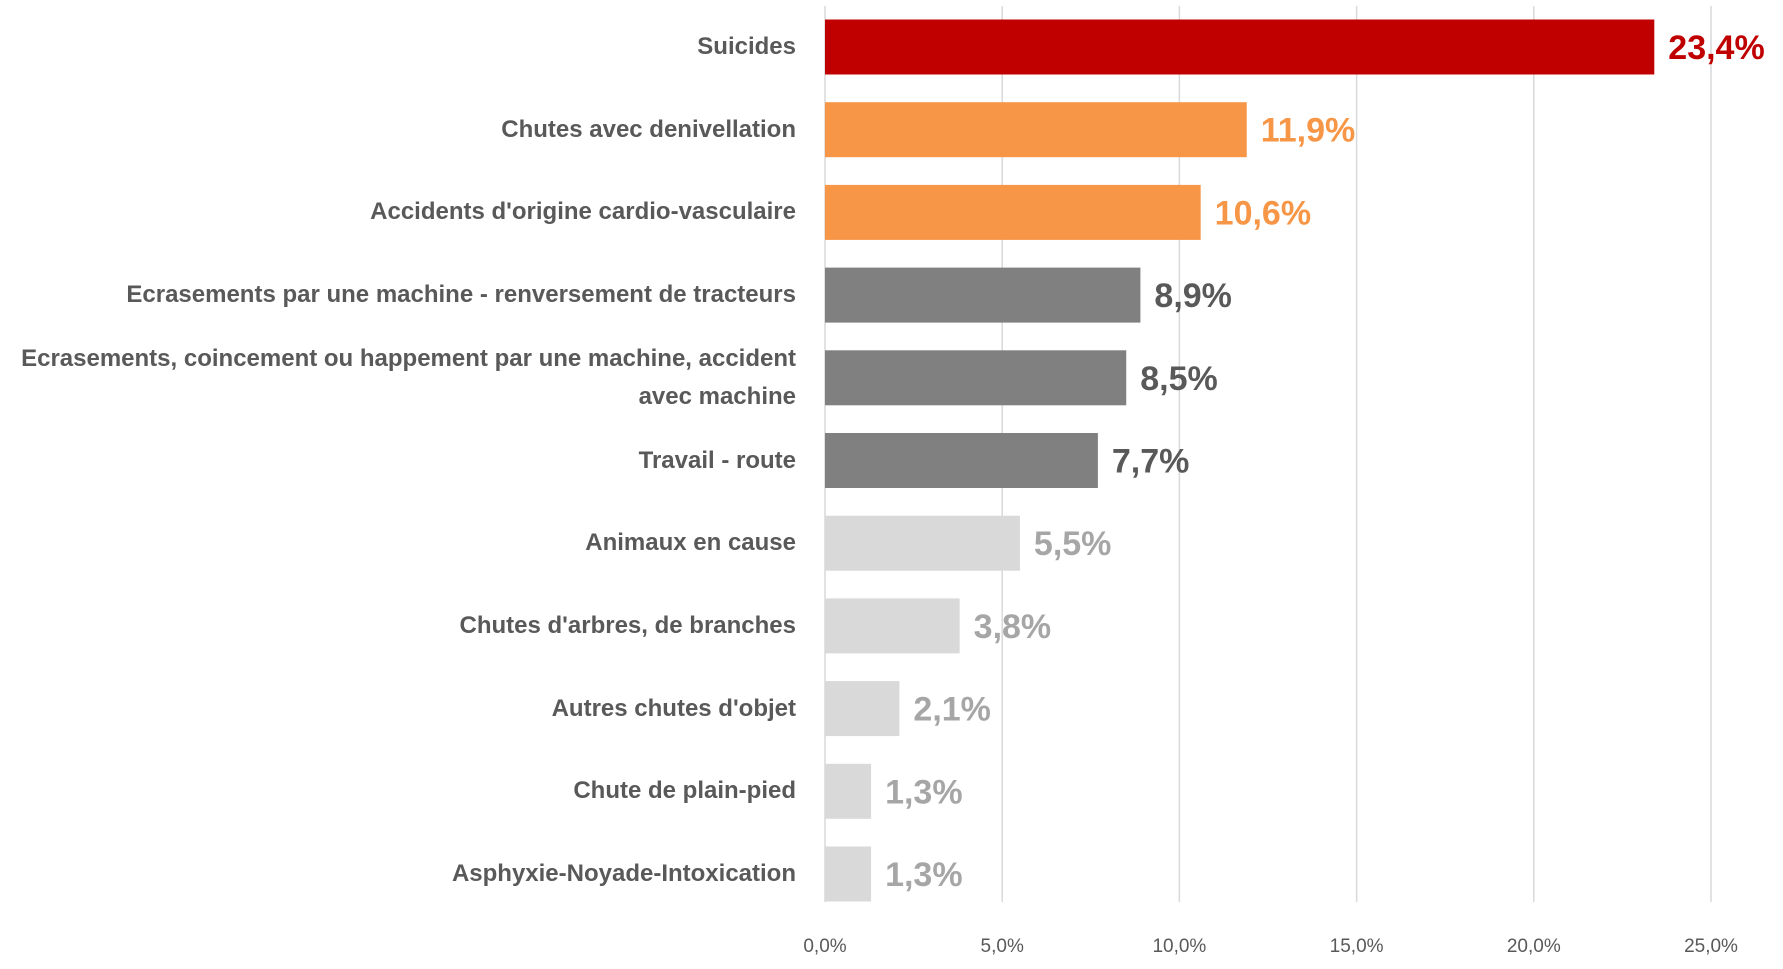 The width and height of the screenshot is (1783, 969). What do you see at coordinates (684, 791) in the screenshot?
I see `category-label: Chute de plain-pied` at bounding box center [684, 791].